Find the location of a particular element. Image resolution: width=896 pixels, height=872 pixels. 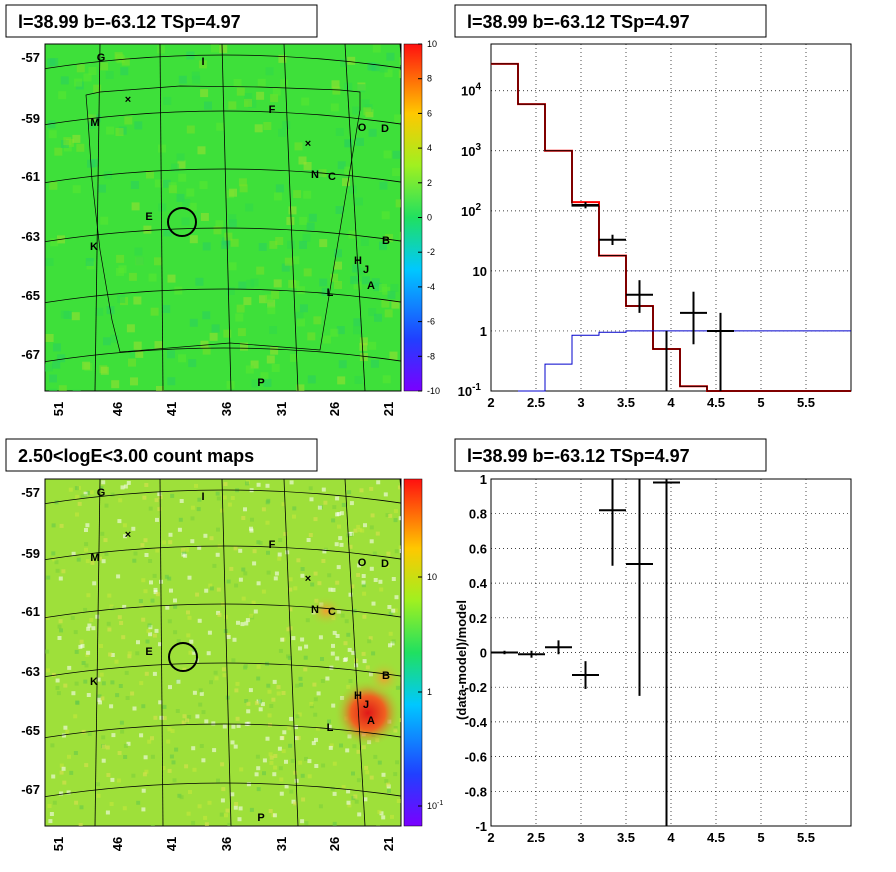

source-label-h: H is located at coordinates (358, 261).